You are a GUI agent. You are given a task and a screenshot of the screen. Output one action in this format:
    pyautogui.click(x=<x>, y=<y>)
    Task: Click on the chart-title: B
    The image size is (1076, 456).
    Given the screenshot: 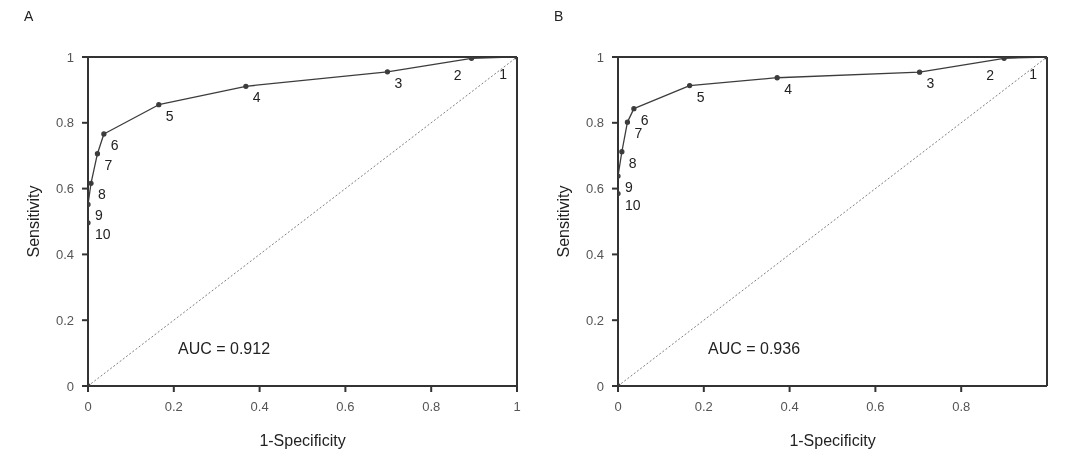 What is the action you would take?
    pyautogui.click(x=559, y=16)
    